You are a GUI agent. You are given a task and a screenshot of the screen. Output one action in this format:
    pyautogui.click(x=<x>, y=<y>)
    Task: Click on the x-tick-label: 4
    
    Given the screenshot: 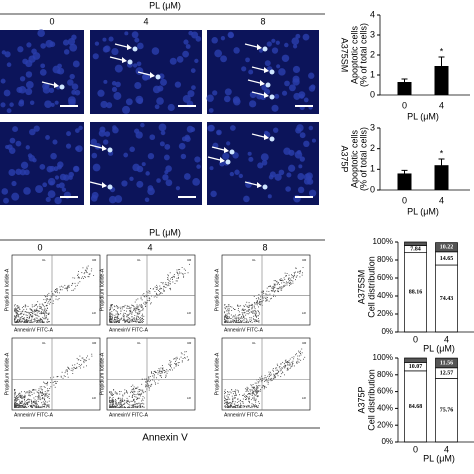 What is the action you would take?
    pyautogui.click(x=441, y=200)
    